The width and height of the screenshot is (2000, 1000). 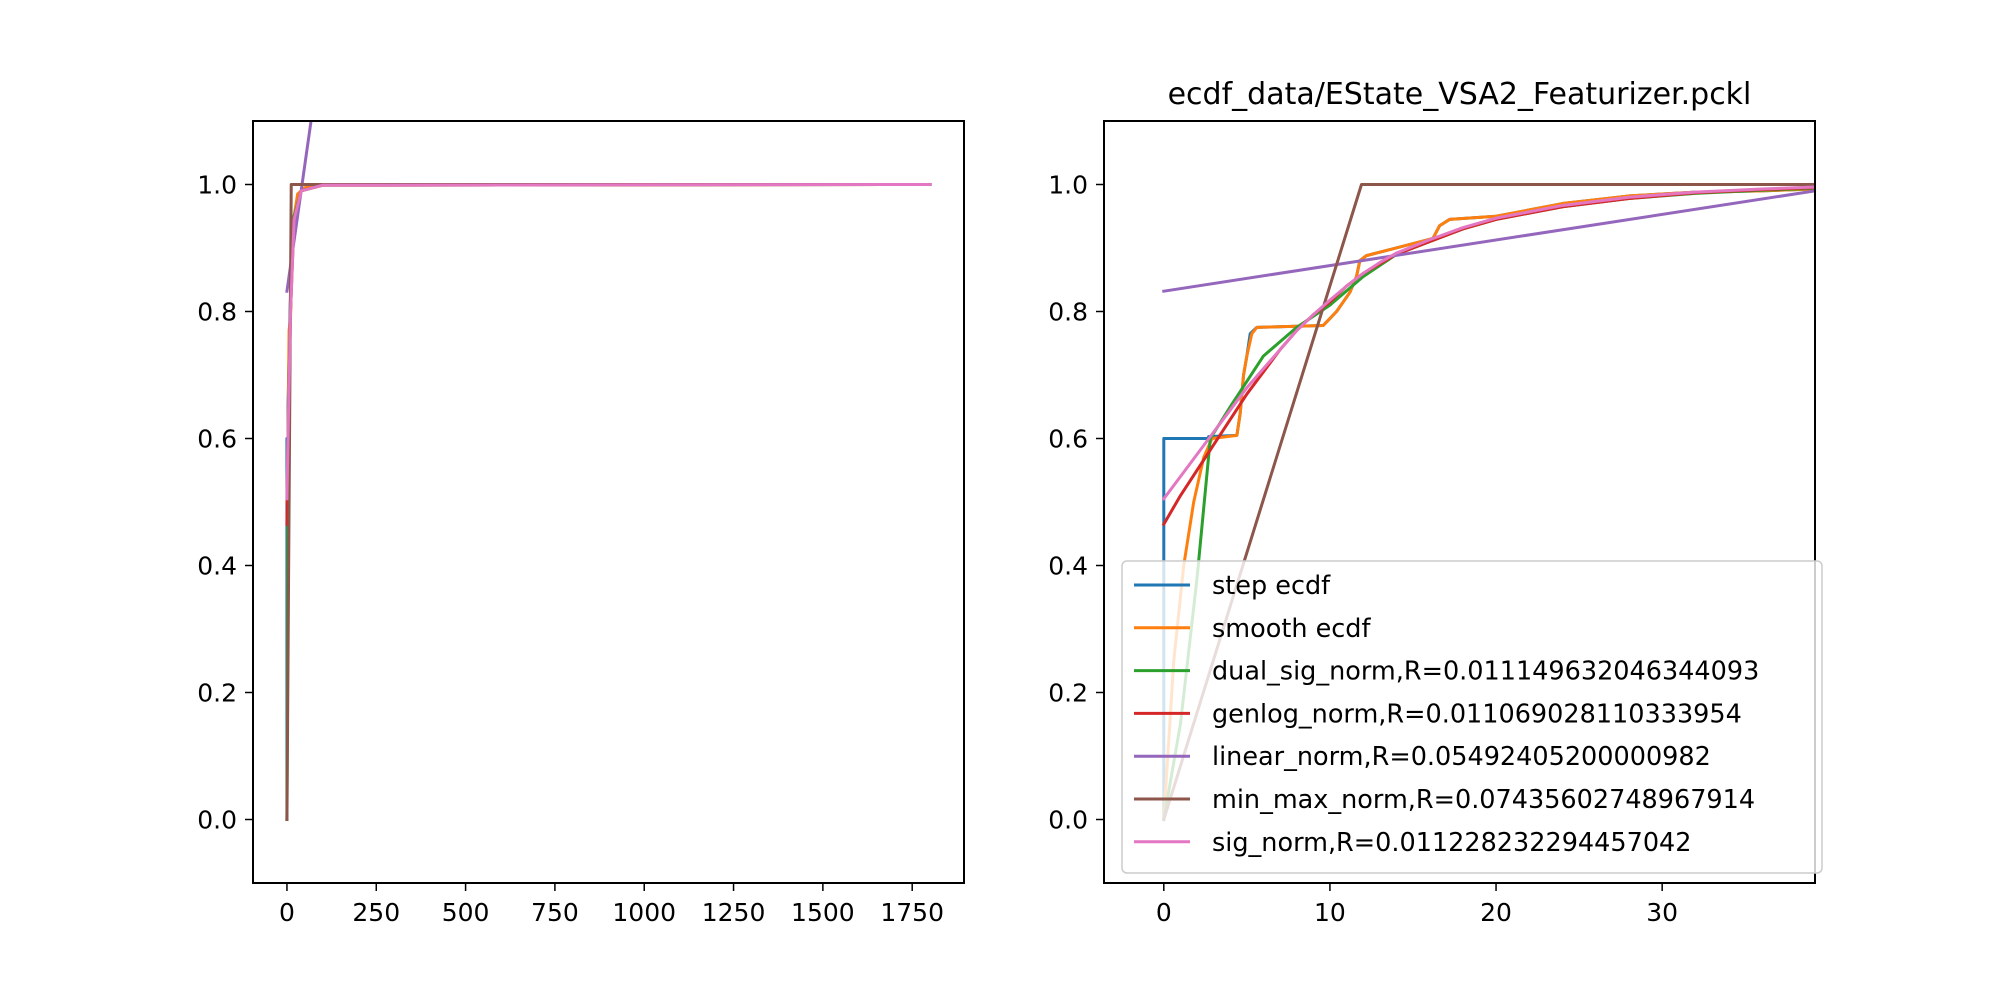 I want to click on legend-box, so click(x=1472, y=717).